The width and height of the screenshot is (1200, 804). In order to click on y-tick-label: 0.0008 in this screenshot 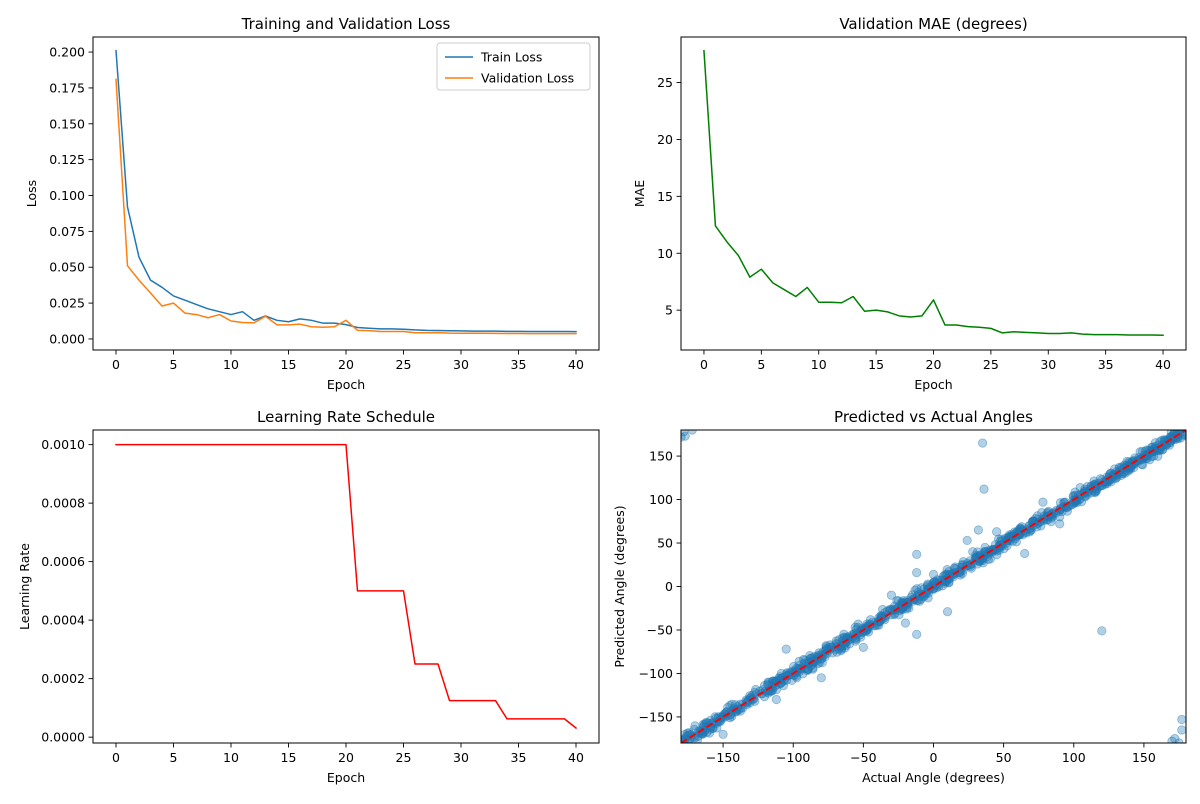, I will do `click(63, 503)`.